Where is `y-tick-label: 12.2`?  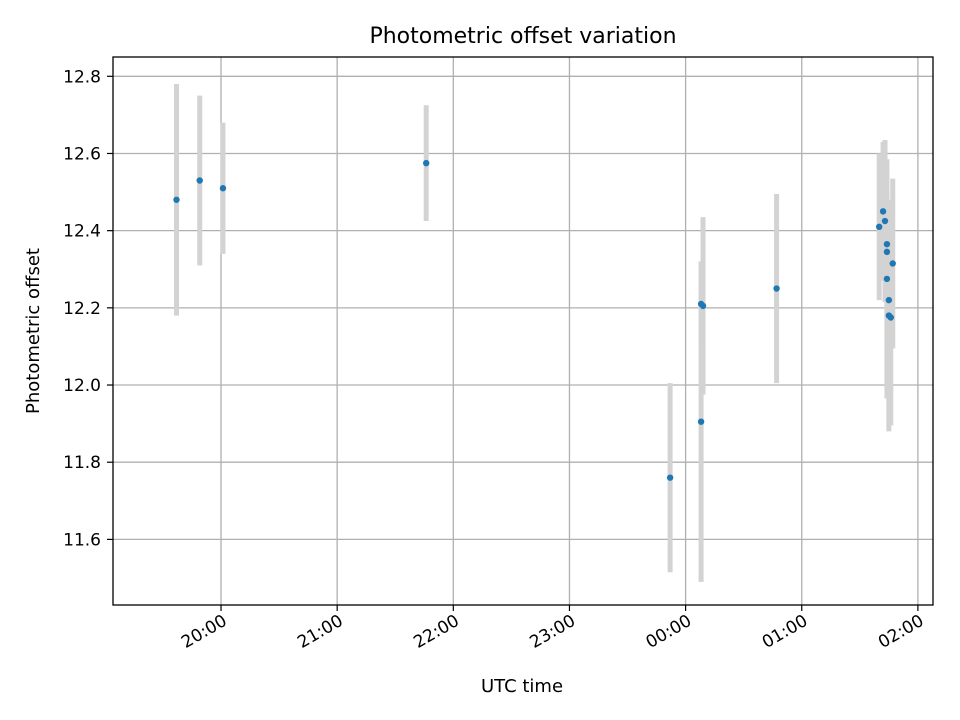 y-tick-label: 12.2 is located at coordinates (82, 309).